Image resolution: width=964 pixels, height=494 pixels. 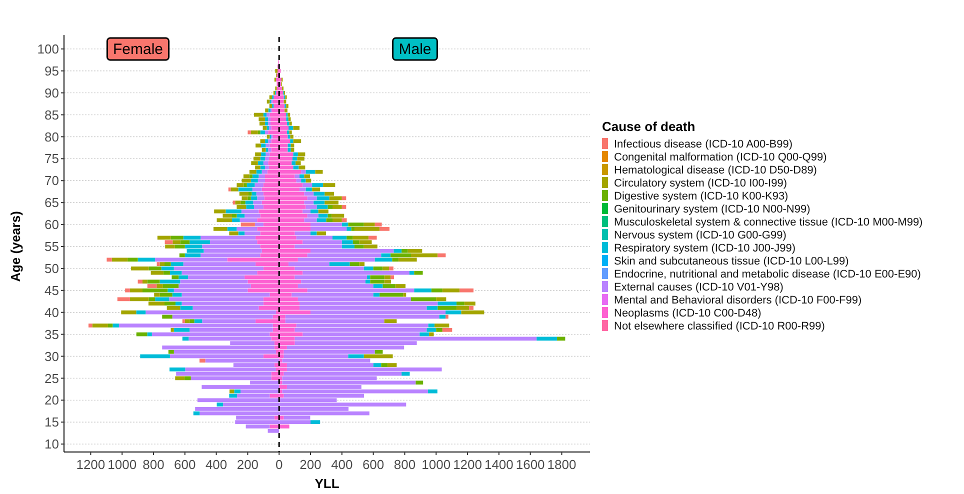 What do you see at coordinates (738, 300) in the screenshot?
I see `legend-label: Mental and Behavioral disorders (ICD-10 F00-F99)` at bounding box center [738, 300].